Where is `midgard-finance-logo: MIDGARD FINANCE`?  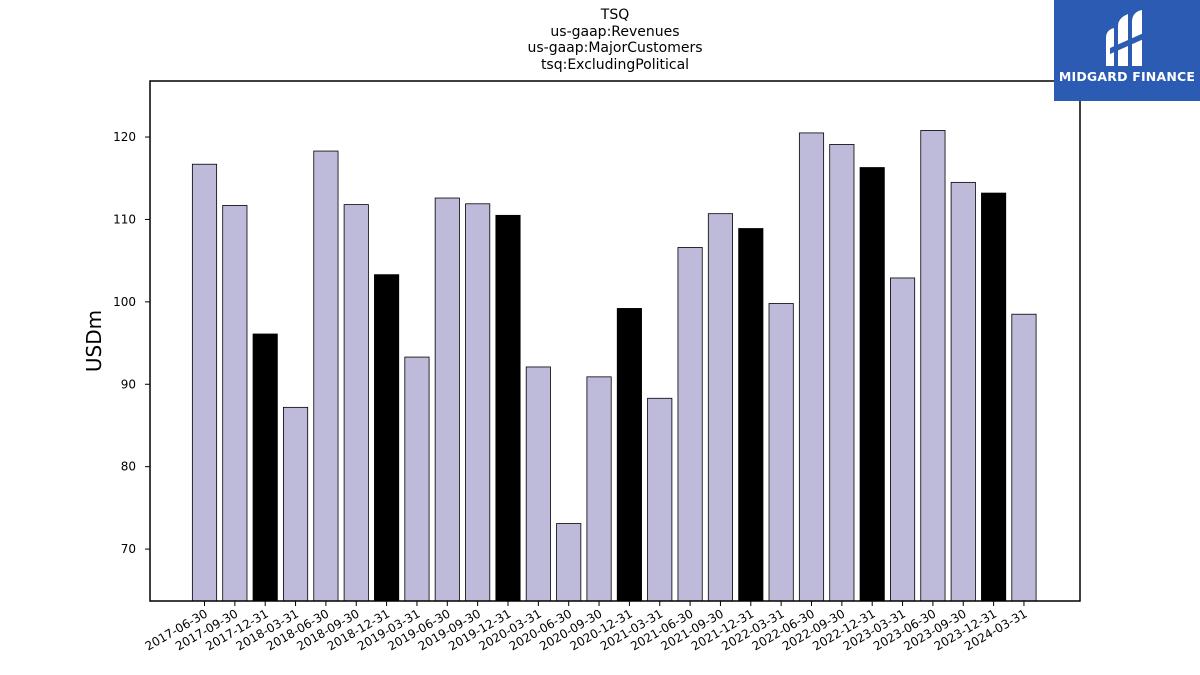 midgard-finance-logo: MIDGARD FINANCE is located at coordinates (1127, 50).